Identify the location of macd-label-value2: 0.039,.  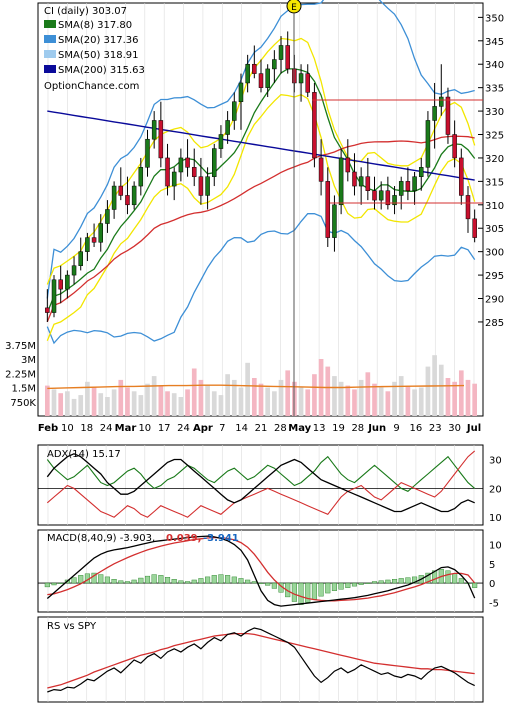
(183, 538).